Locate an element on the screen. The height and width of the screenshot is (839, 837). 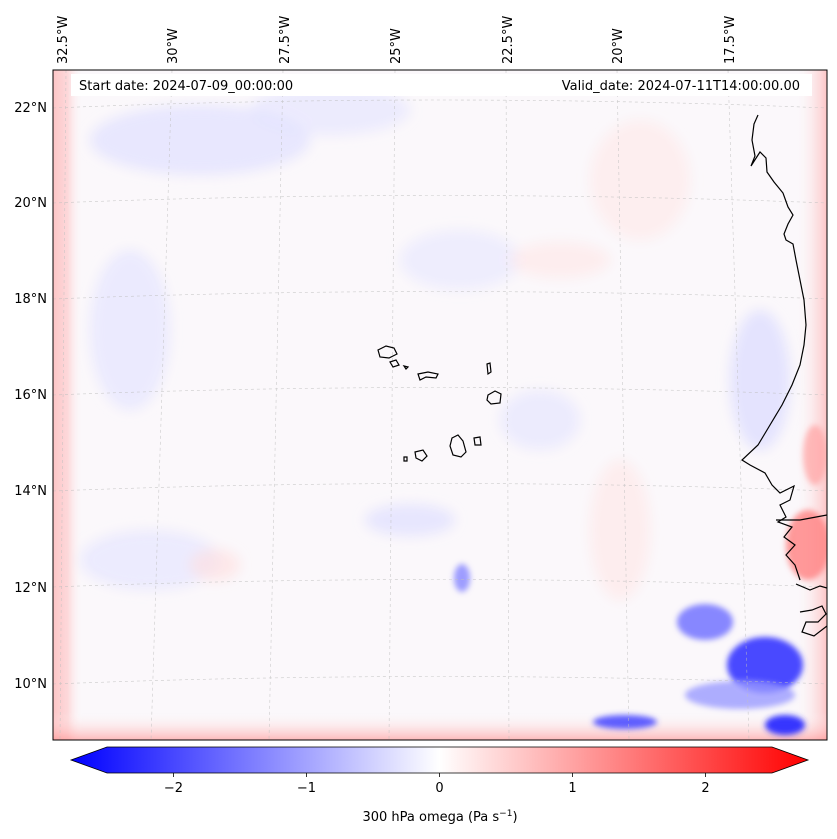
colorbar: −2 −1 0 1 2 300 hPa omega (Pa s−1) is located at coordinates (439, 785).